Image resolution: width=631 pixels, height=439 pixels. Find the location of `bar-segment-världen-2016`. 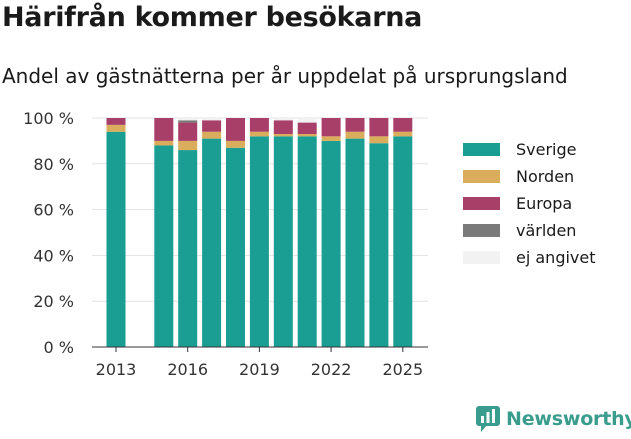

bar-segment-världen-2016 is located at coordinates (188, 121).